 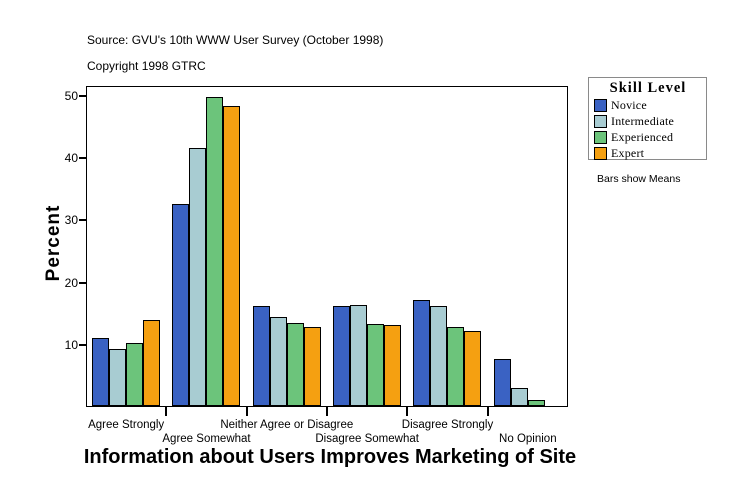 I want to click on legend-entry: Experienced, so click(x=648, y=137).